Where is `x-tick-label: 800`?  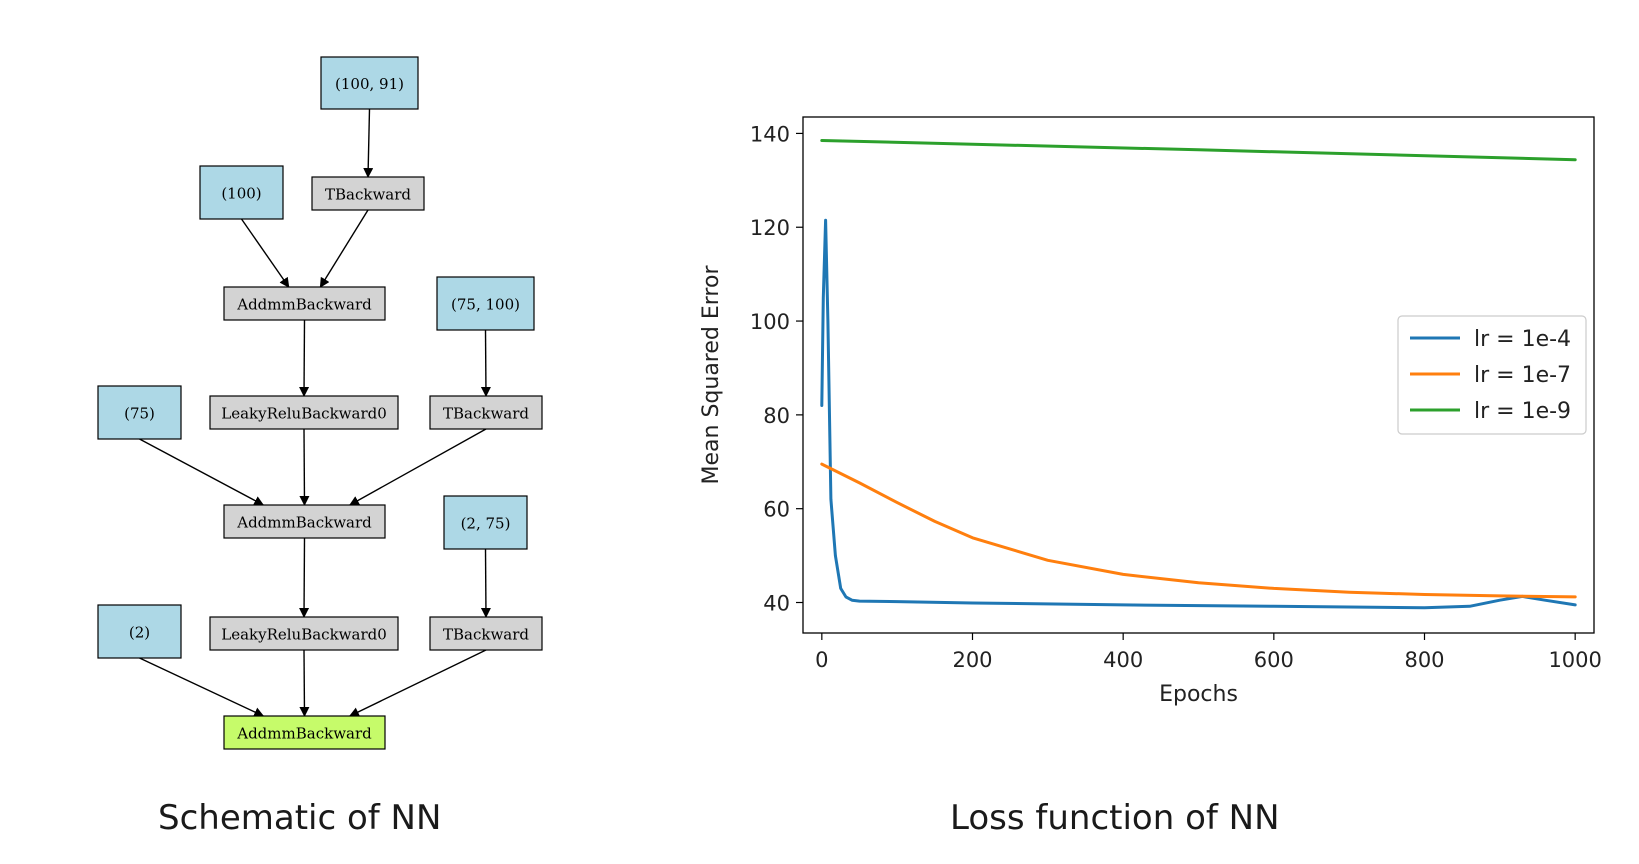 x-tick-label: 800 is located at coordinates (1424, 660).